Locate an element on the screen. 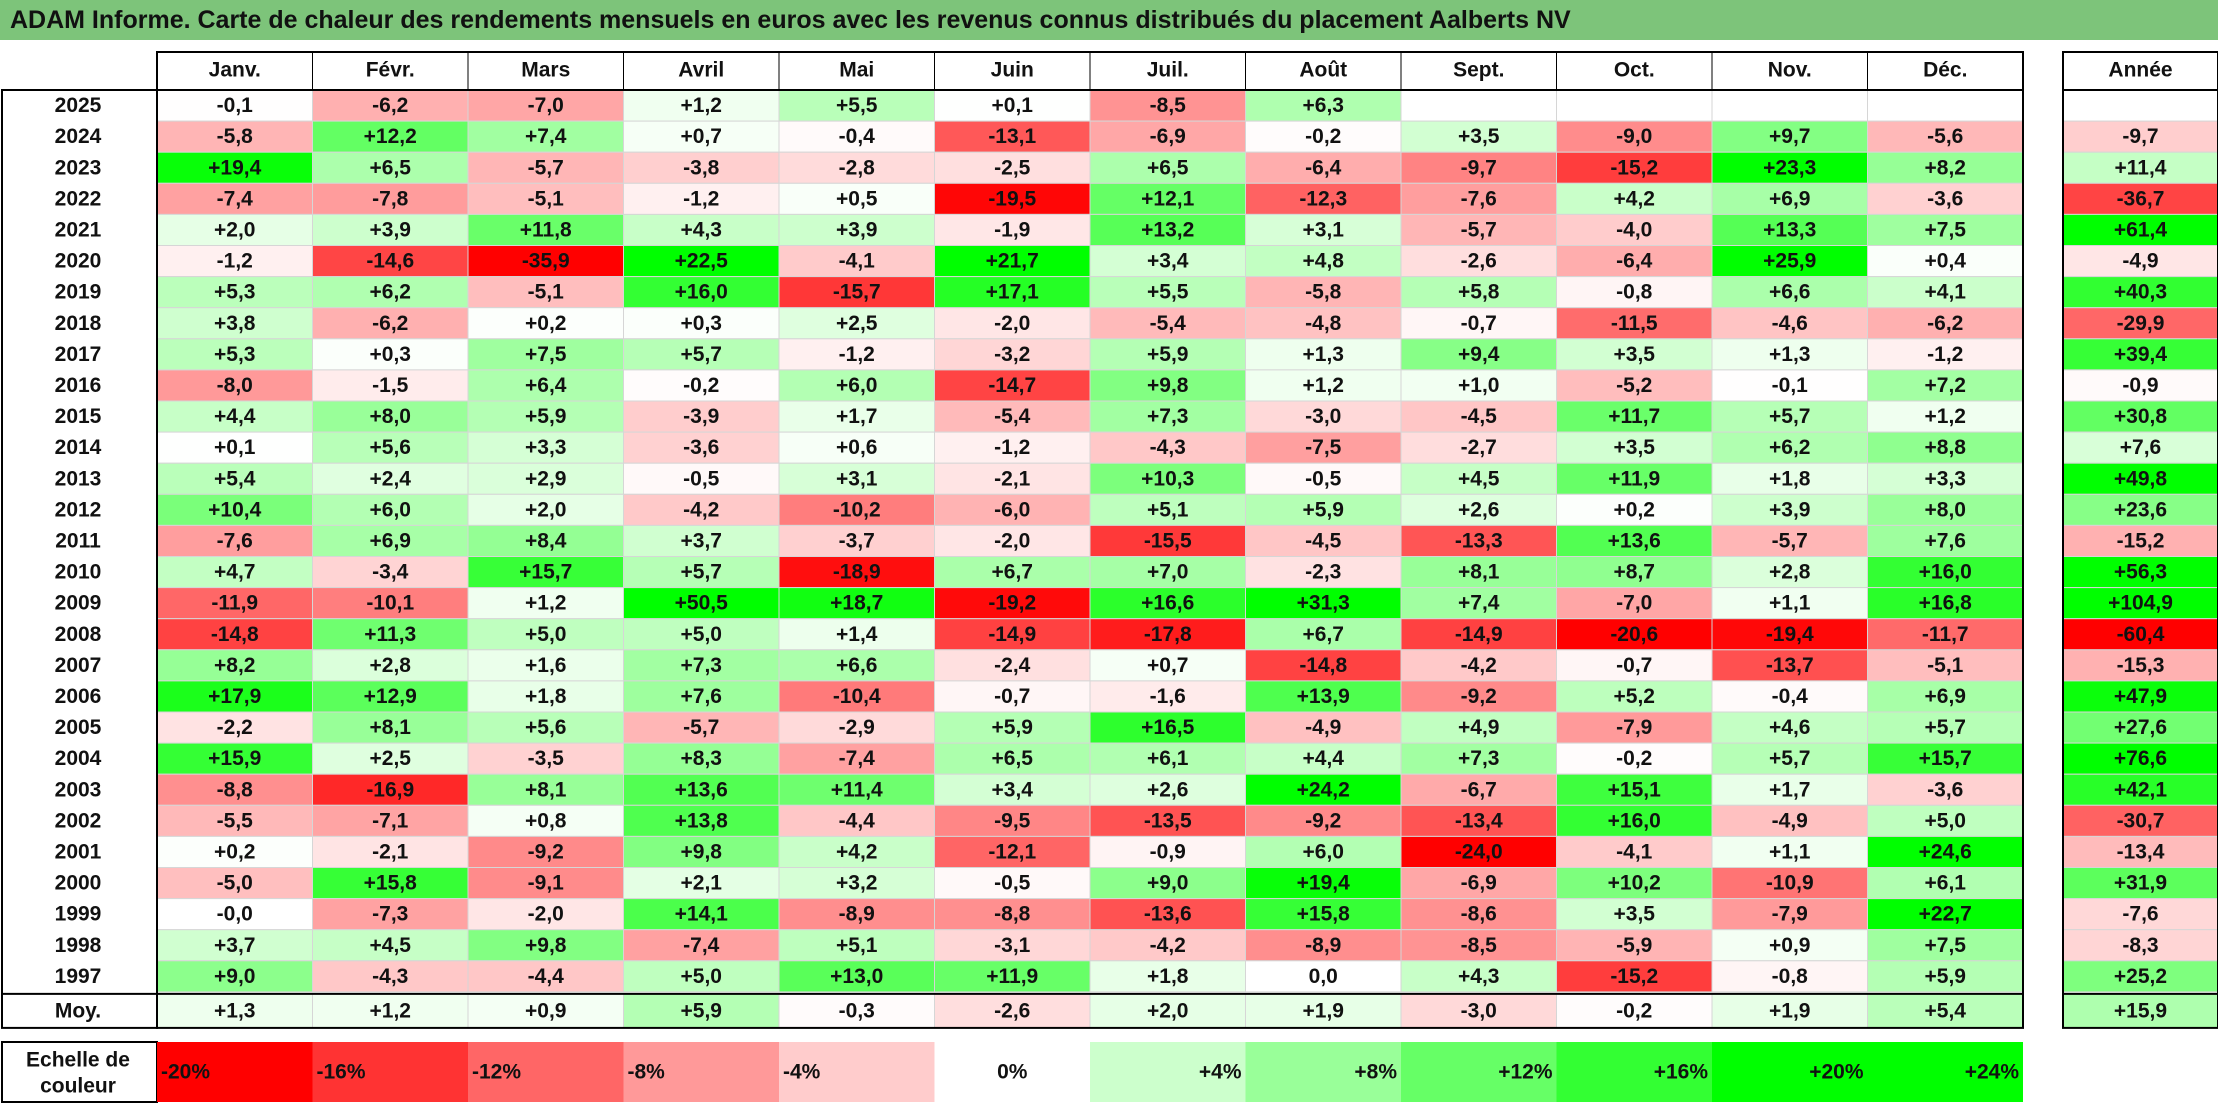  cell-value: +1,1 is located at coordinates (1790, 851).